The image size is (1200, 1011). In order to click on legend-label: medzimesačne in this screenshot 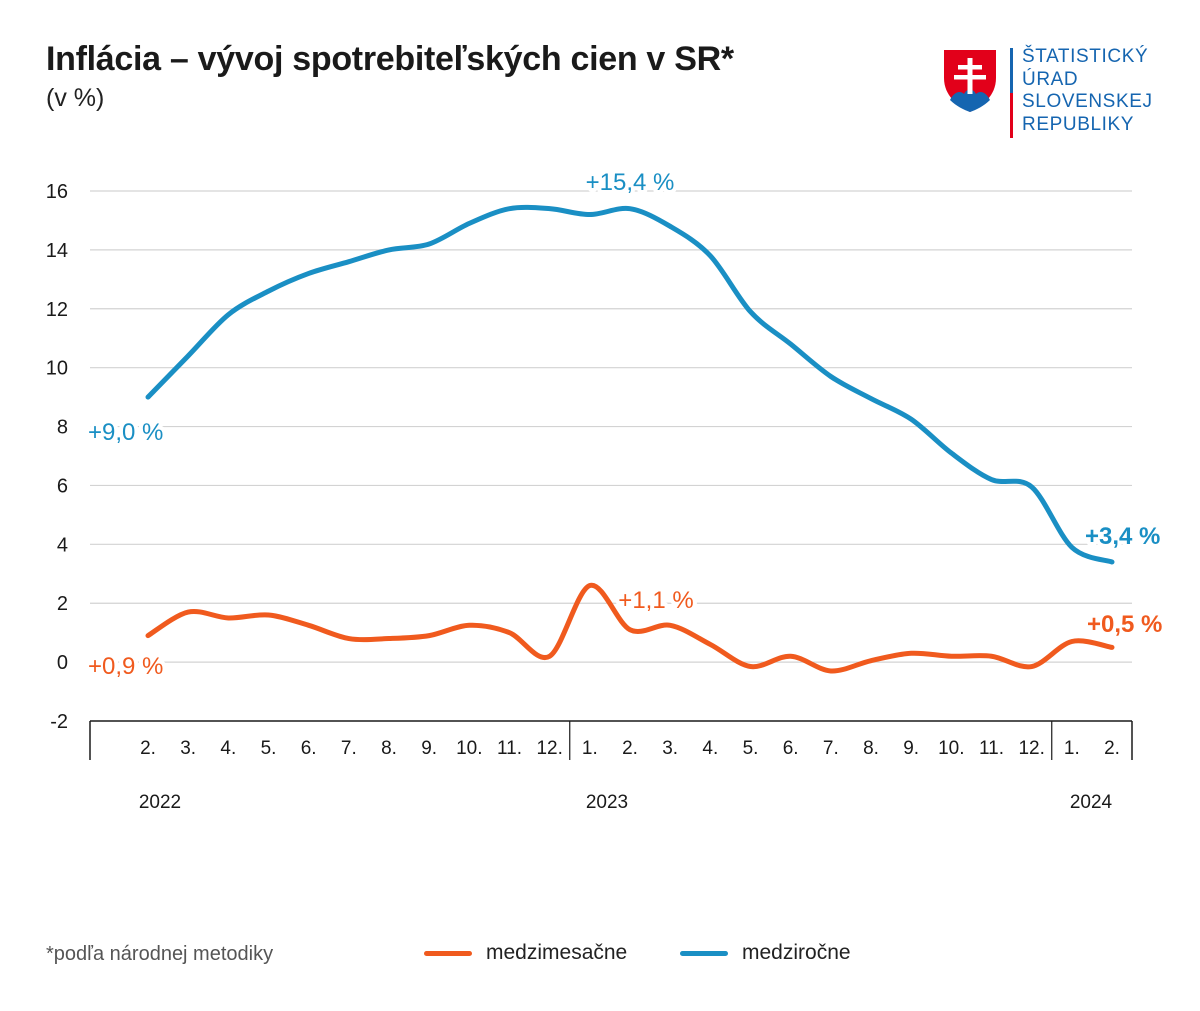, I will do `click(557, 952)`.